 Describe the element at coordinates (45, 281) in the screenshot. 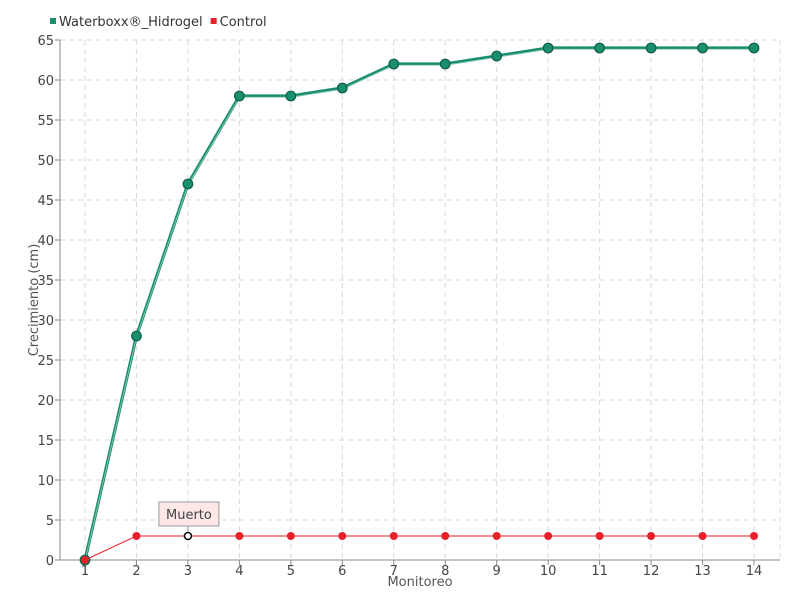

I see `y-tick-label: 35` at that location.